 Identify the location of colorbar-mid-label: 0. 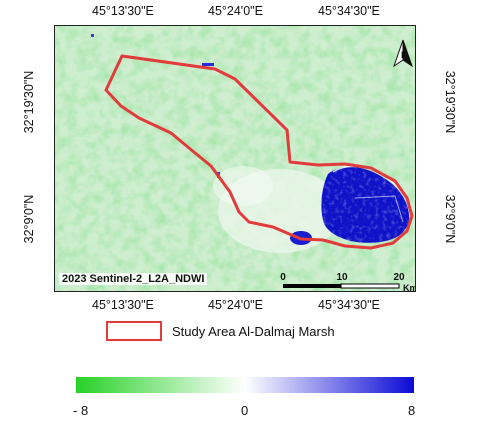
(245, 410).